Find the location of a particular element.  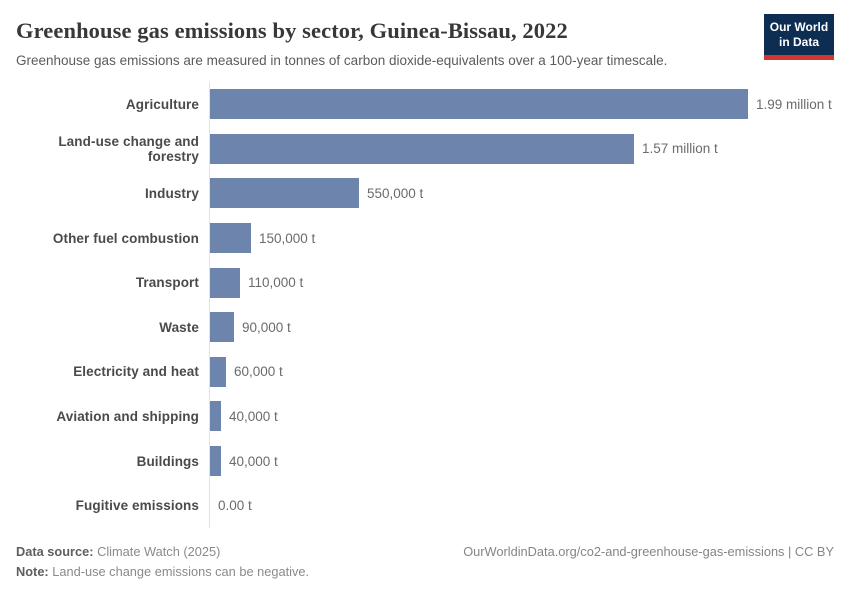

note-label: Note: is located at coordinates (32, 571).